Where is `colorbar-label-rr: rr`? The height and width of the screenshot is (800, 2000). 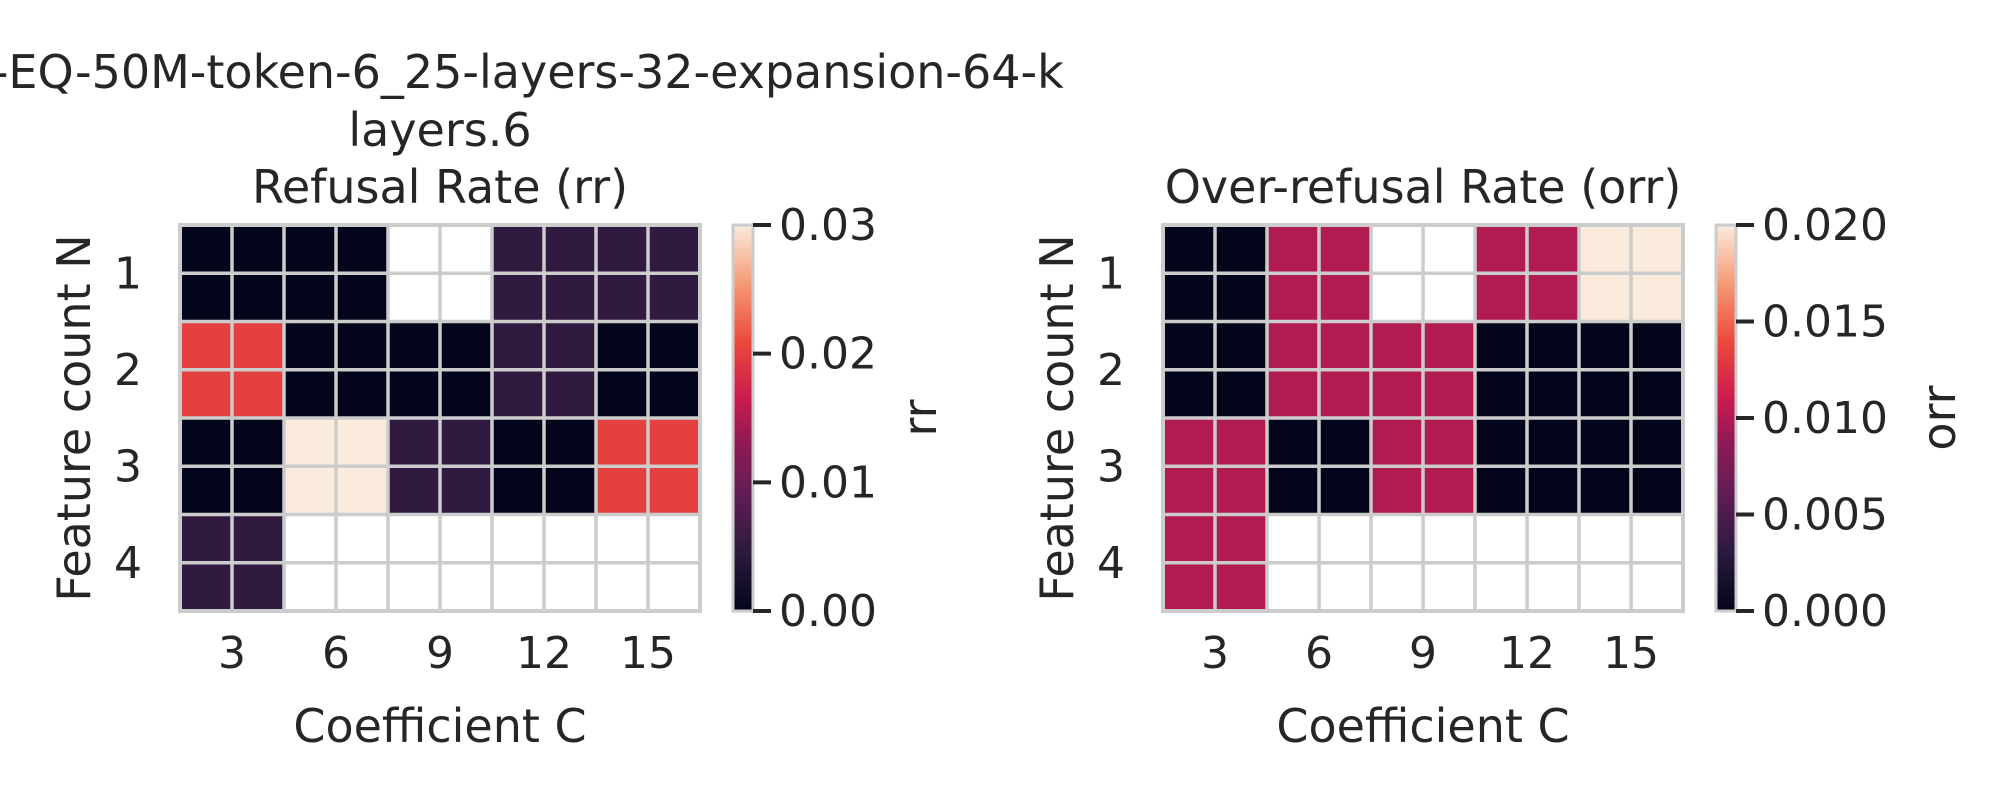 colorbar-label-rr: rr is located at coordinates (920, 417).